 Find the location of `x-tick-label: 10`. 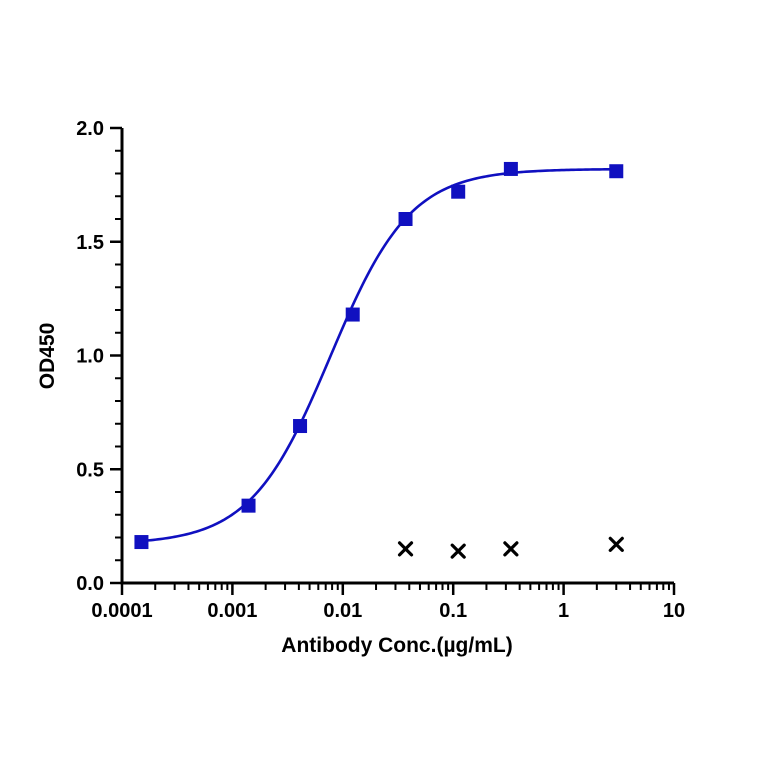

x-tick-label: 10 is located at coordinates (674, 611).